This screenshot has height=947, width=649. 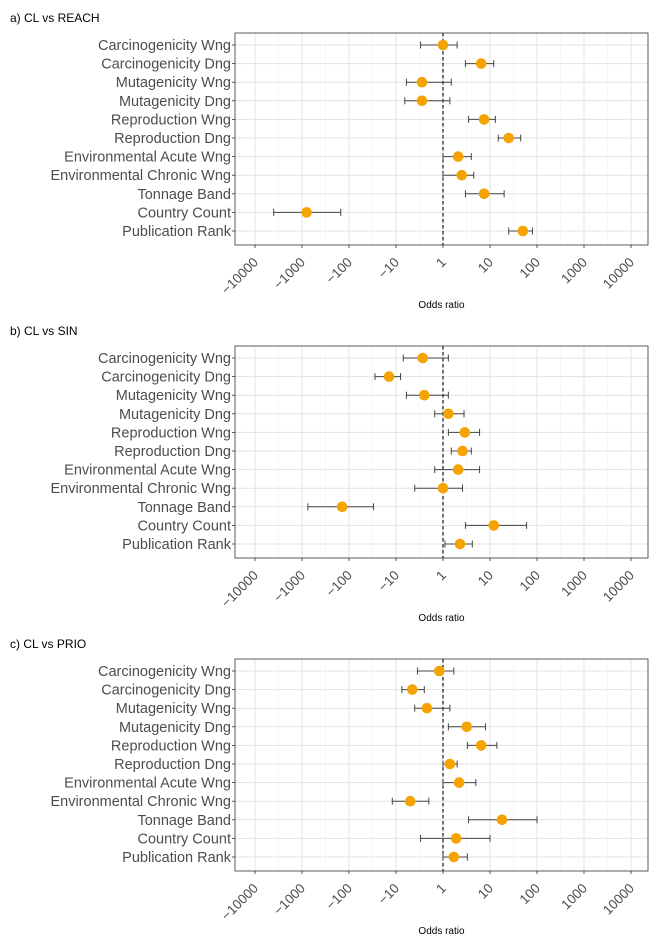 I want to click on panel-title: c) CL vs PRIO, so click(x=48, y=644).